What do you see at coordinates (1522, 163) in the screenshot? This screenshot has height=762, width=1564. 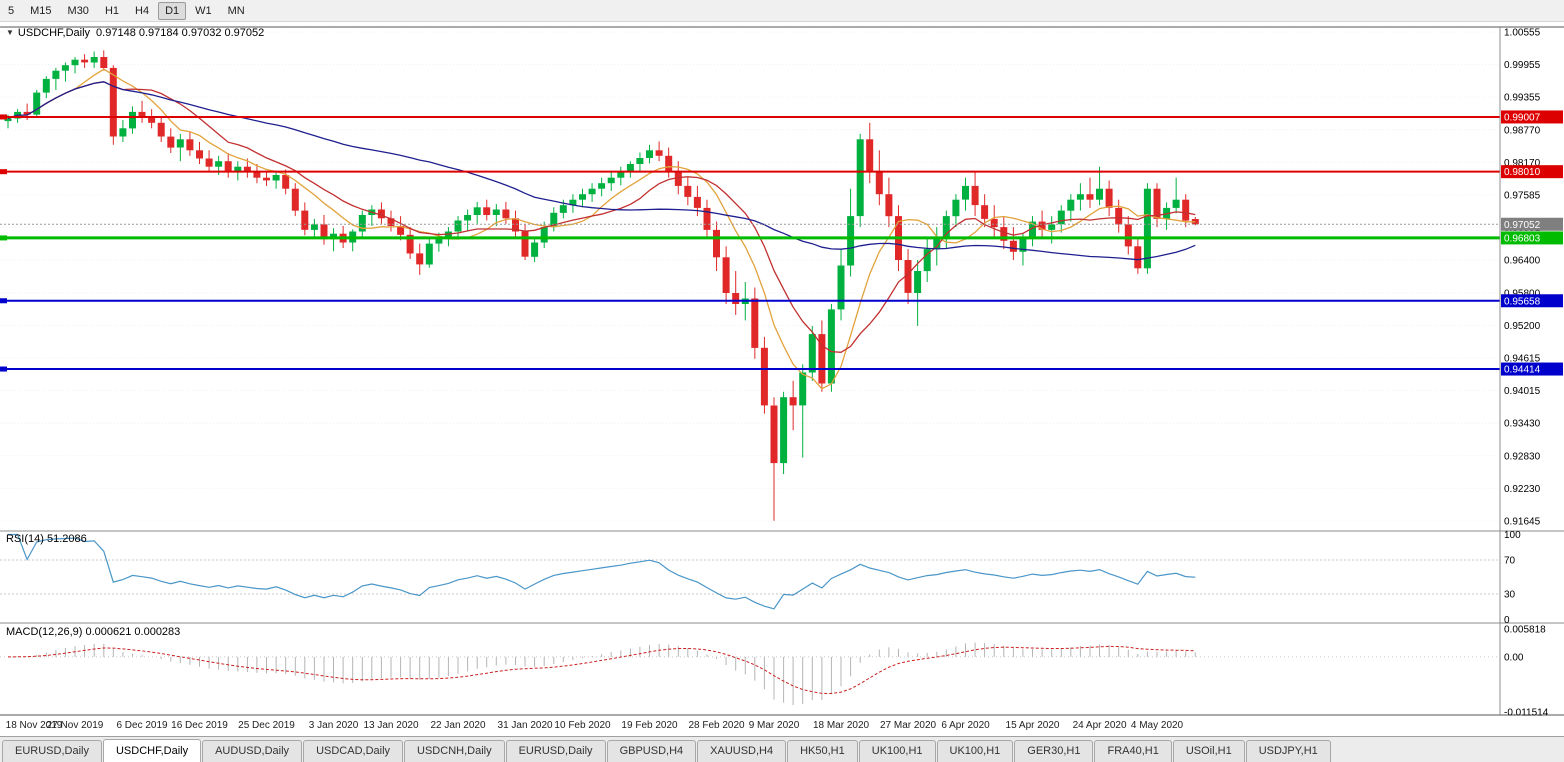 I see `svg-text: 0.98170` at bounding box center [1522, 163].